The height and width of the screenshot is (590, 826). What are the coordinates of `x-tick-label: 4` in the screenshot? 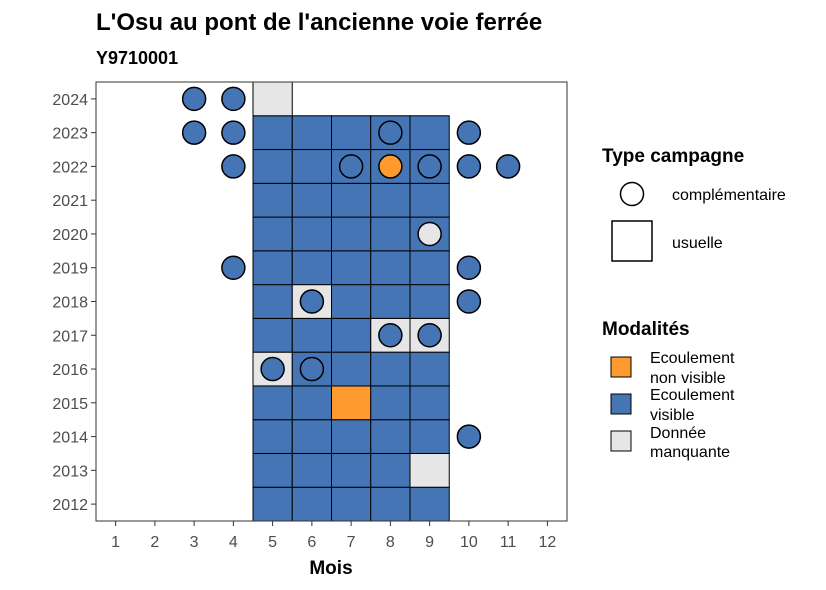 It's located at (233, 542).